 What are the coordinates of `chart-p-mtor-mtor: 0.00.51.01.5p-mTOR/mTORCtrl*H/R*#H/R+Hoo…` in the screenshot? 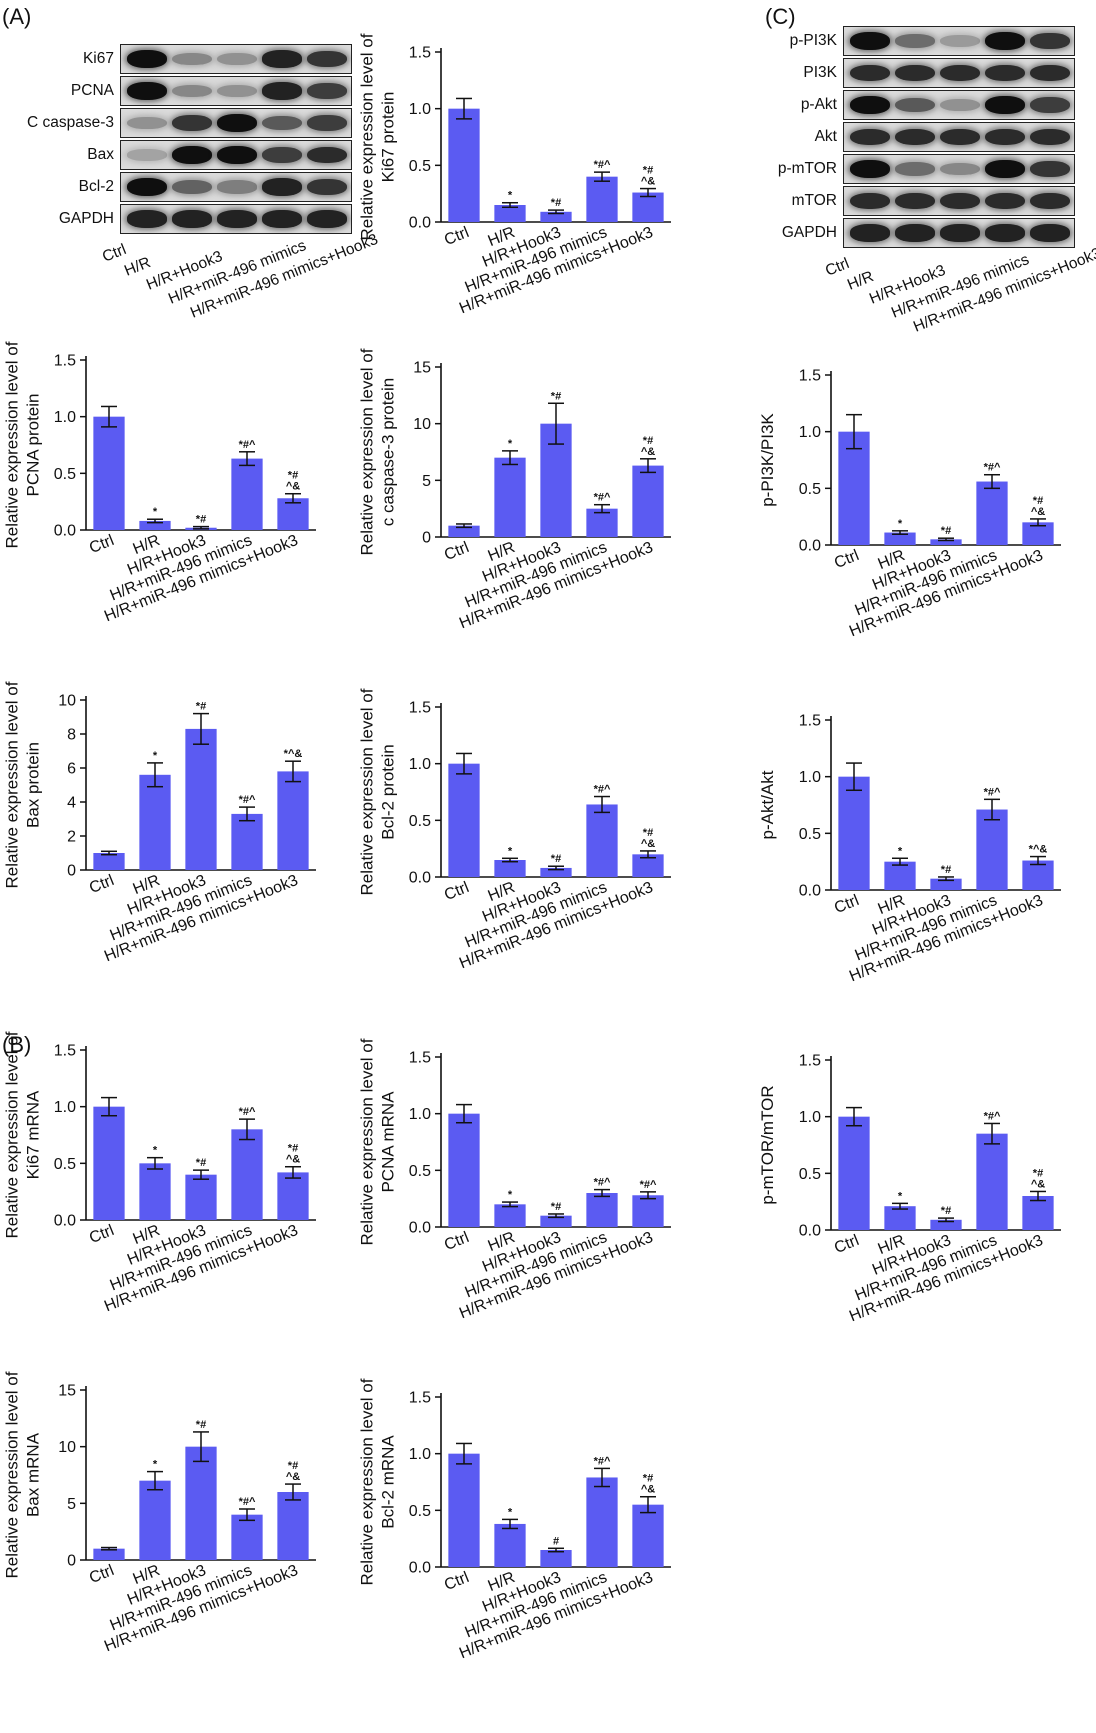 It's located at (909, 1189).